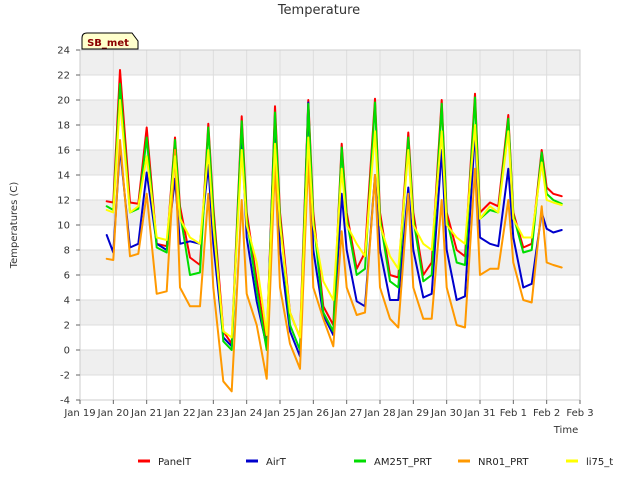  I want to click on y-axis-label: Temperatures (C), so click(14, 226).